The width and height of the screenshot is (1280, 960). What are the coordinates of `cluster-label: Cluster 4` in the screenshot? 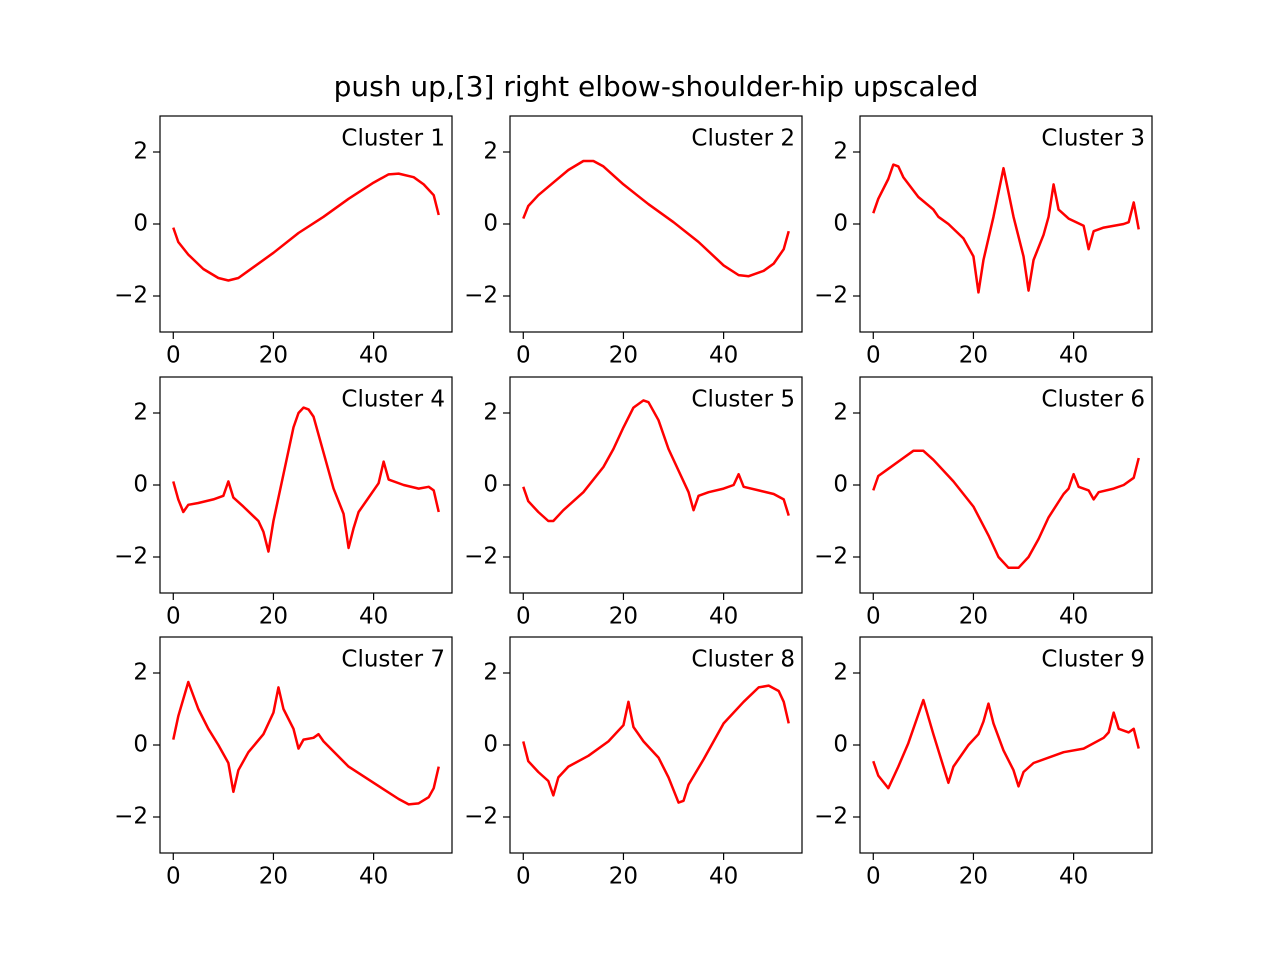 It's located at (393, 400).